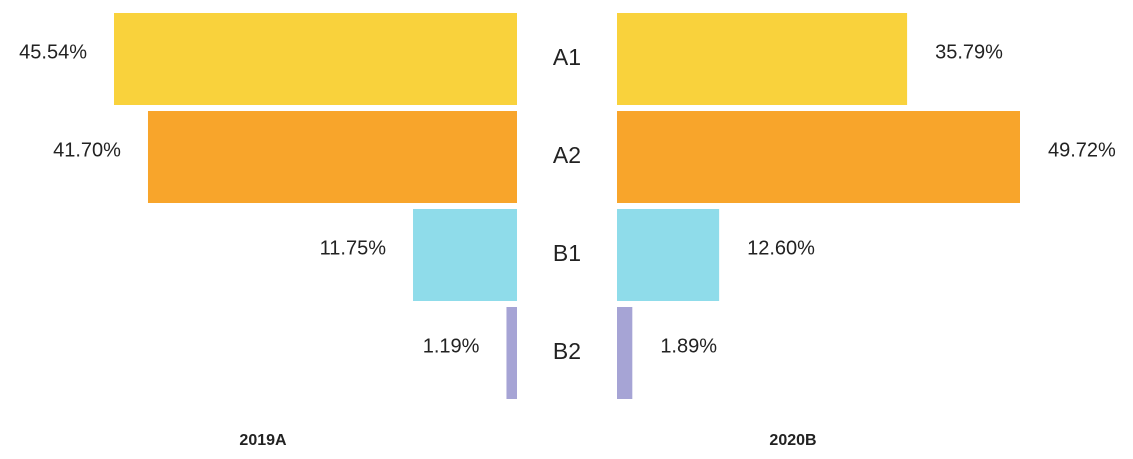 The image size is (1133, 459). What do you see at coordinates (688, 346) in the screenshot?
I see `value-label: 1.89%` at bounding box center [688, 346].